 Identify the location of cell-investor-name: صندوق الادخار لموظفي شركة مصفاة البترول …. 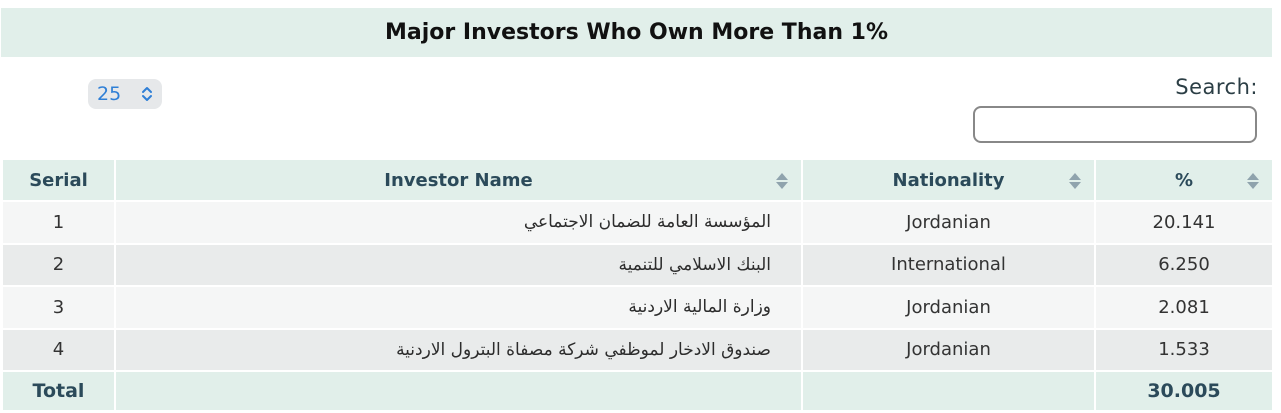
(458, 349).